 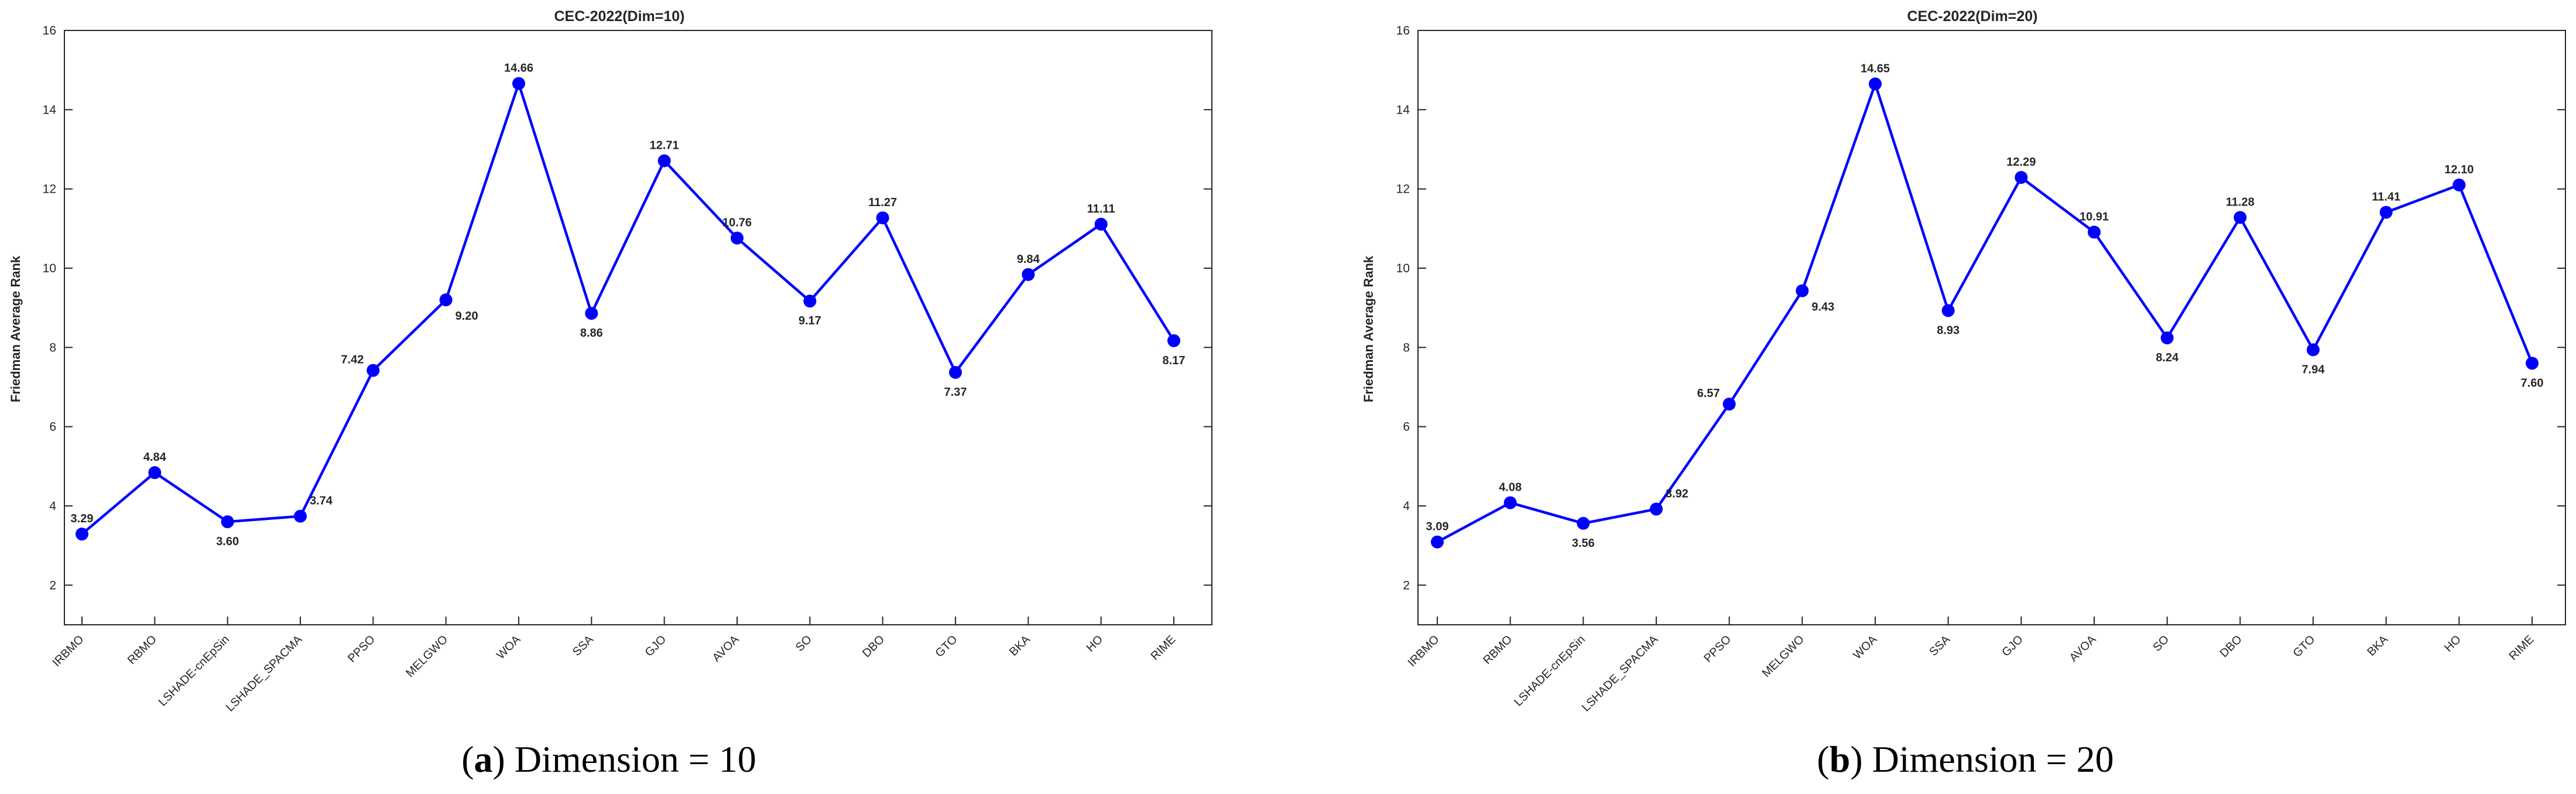 I want to click on data-label: 9.20, so click(x=466, y=316).